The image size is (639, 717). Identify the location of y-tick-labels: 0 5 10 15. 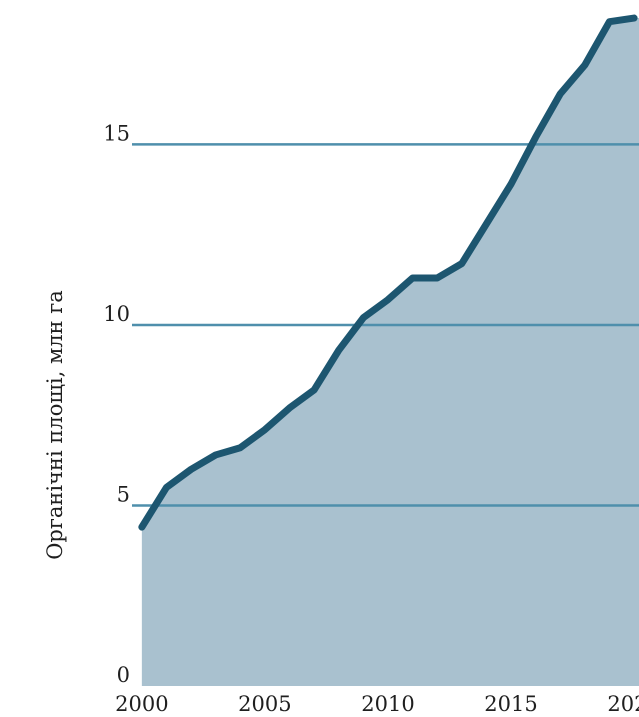
(116, 404).